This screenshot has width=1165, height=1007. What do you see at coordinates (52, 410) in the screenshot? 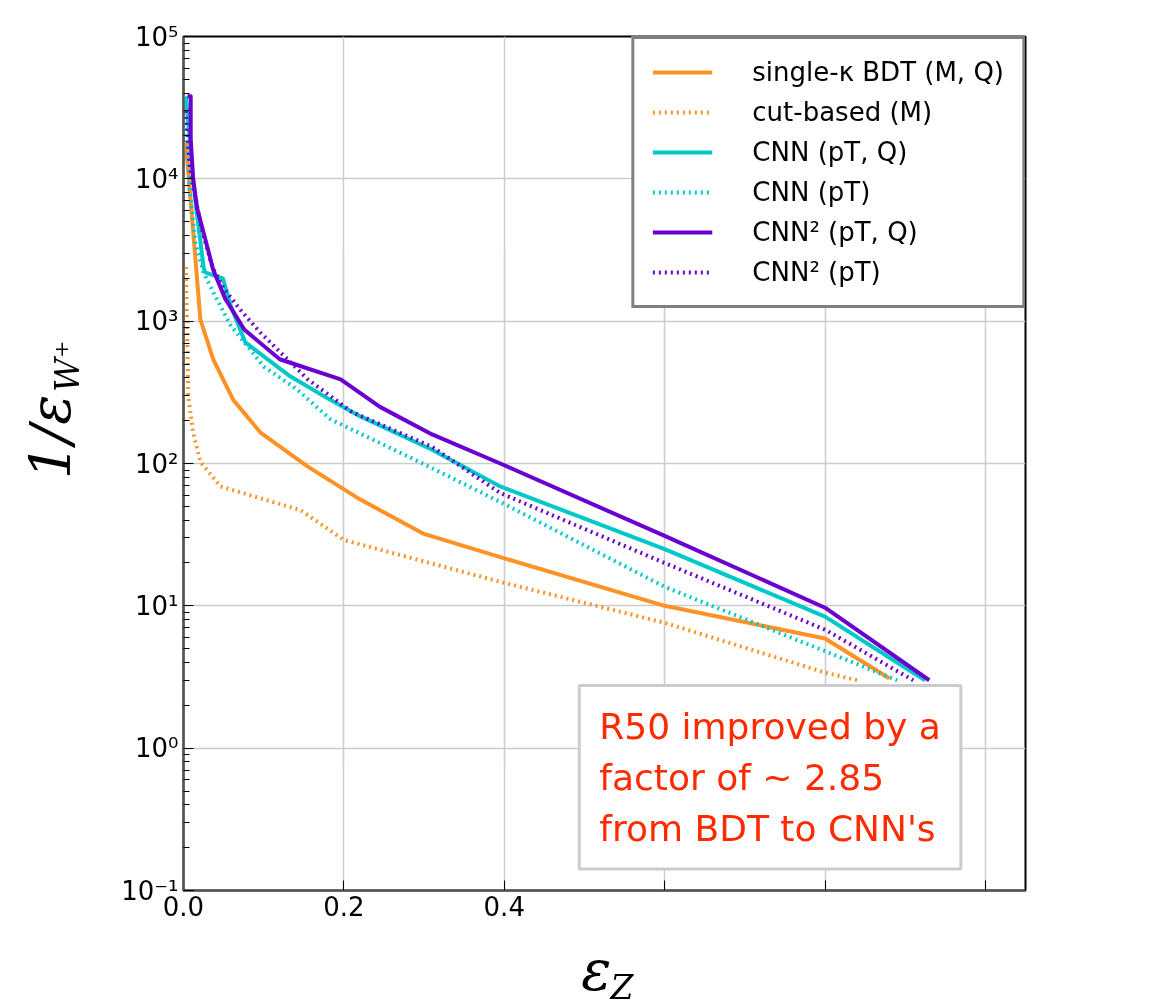
I see `y-axis-title: 1/εW⁺` at bounding box center [52, 410].